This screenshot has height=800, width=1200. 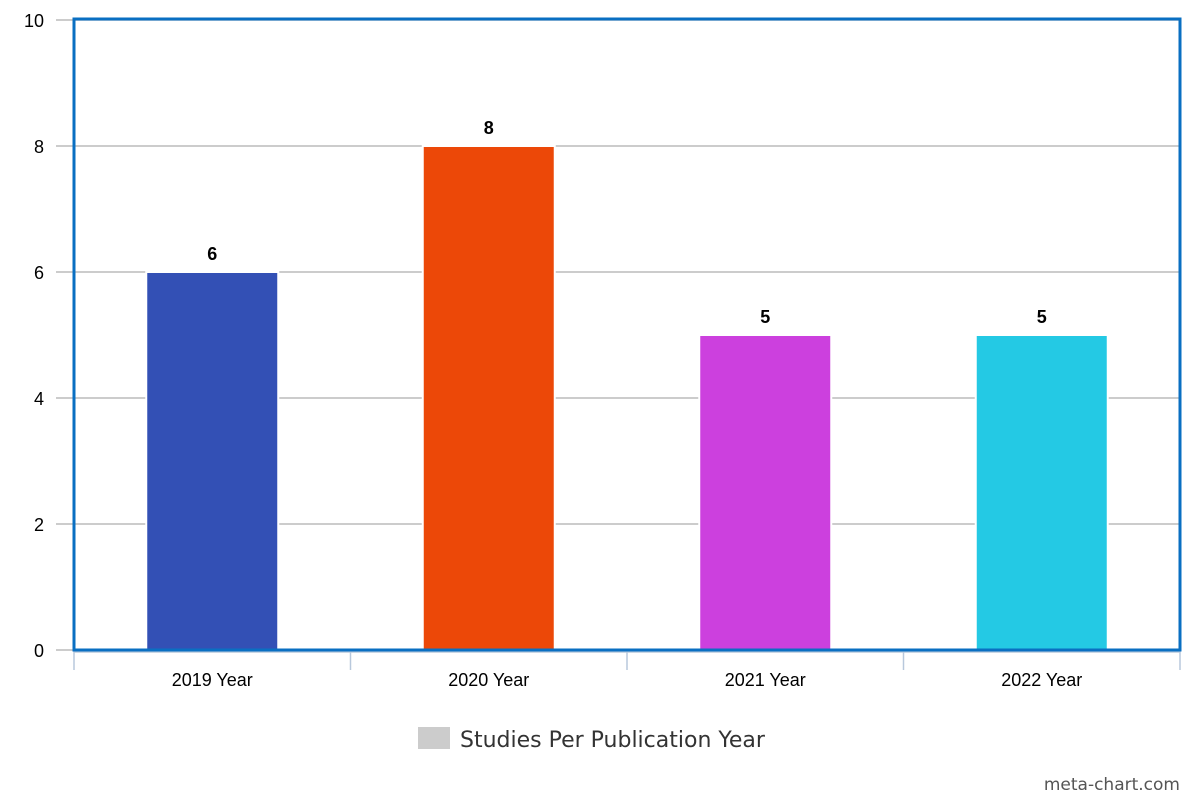 I want to click on y-tick-label: 0, so click(x=39, y=651).